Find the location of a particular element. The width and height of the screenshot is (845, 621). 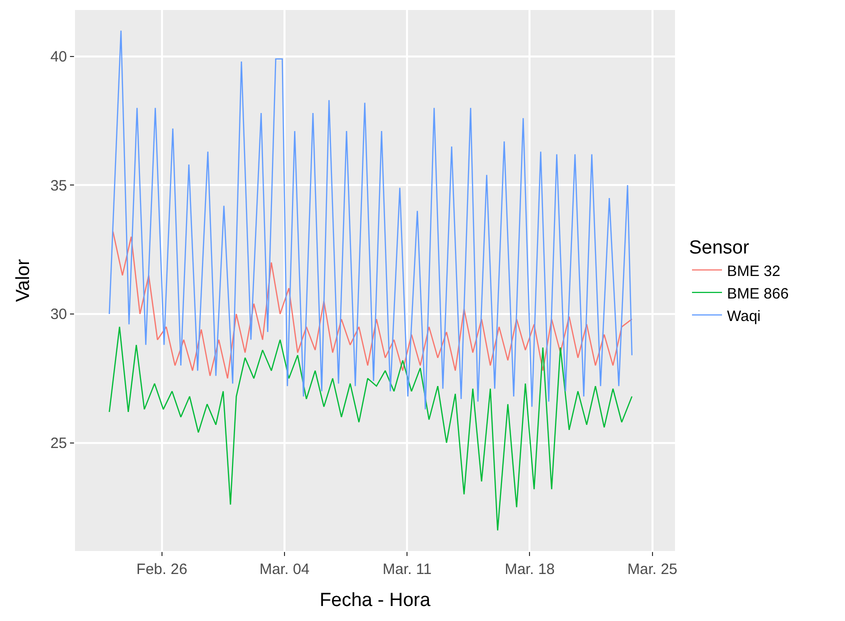

y-axis-title: Valor is located at coordinates (23, 280).